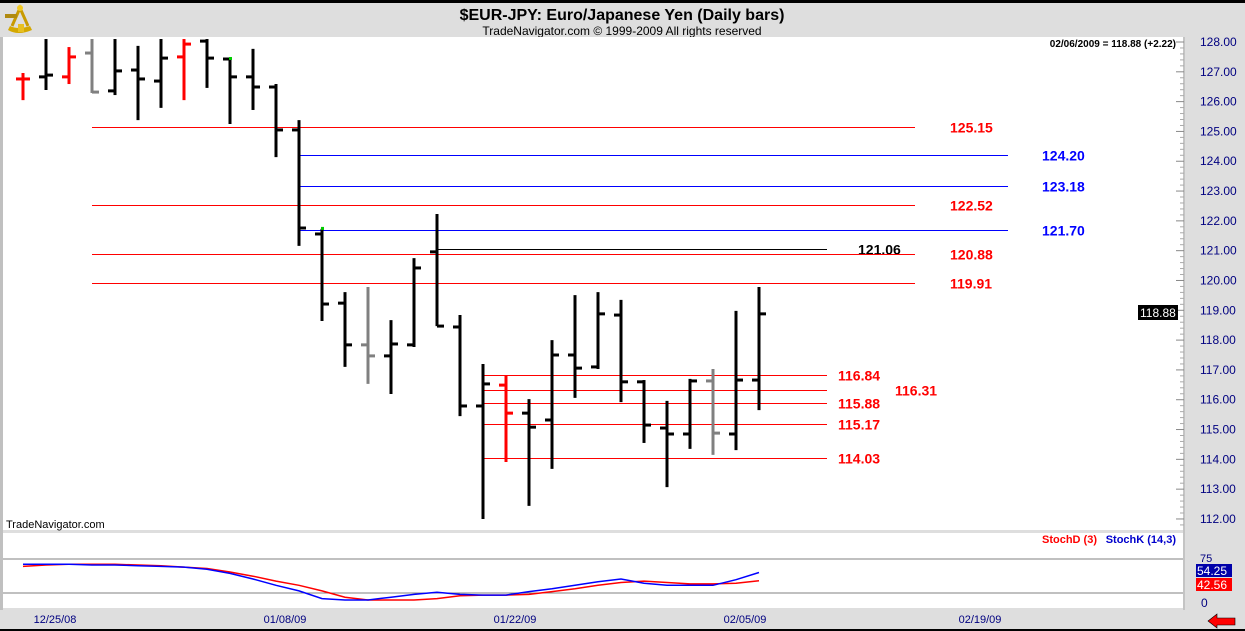 Image resolution: width=1245 pixels, height=631 pixels. I want to click on level-label: 119.91, so click(971, 284).